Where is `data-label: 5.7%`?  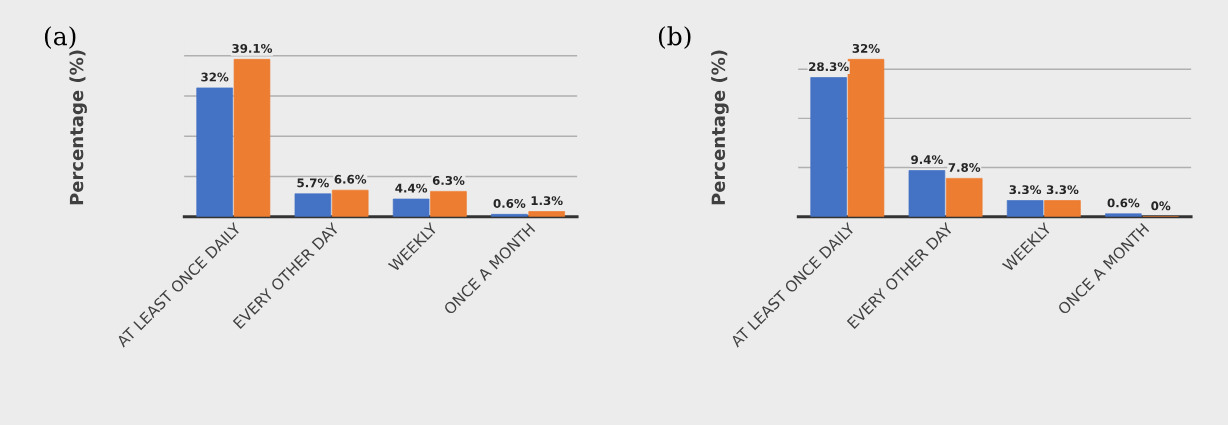
data-label: 5.7% is located at coordinates (313, 183).